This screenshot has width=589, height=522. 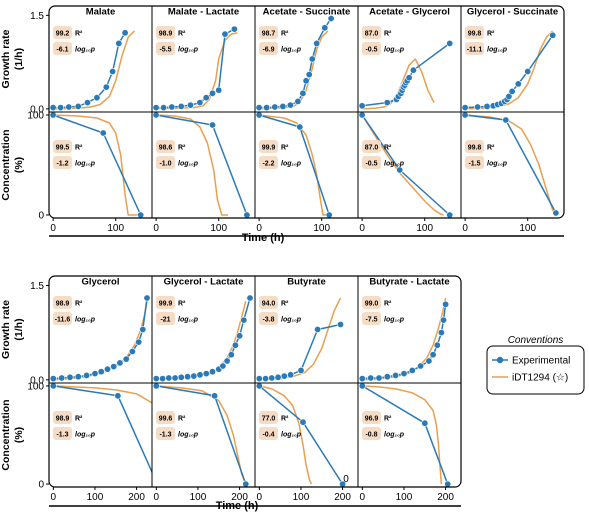 What do you see at coordinates (100, 281) in the screenshot?
I see `panel-title: Glycerol` at bounding box center [100, 281].